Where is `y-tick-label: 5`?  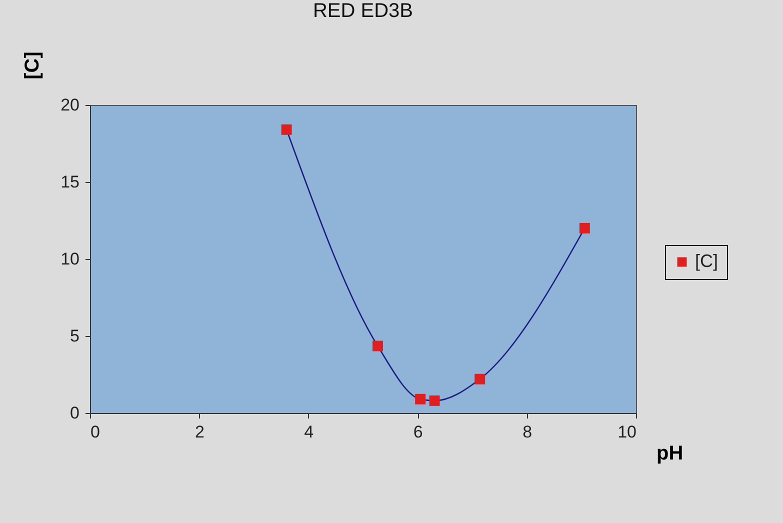 y-tick-label: 5 is located at coordinates (75, 336).